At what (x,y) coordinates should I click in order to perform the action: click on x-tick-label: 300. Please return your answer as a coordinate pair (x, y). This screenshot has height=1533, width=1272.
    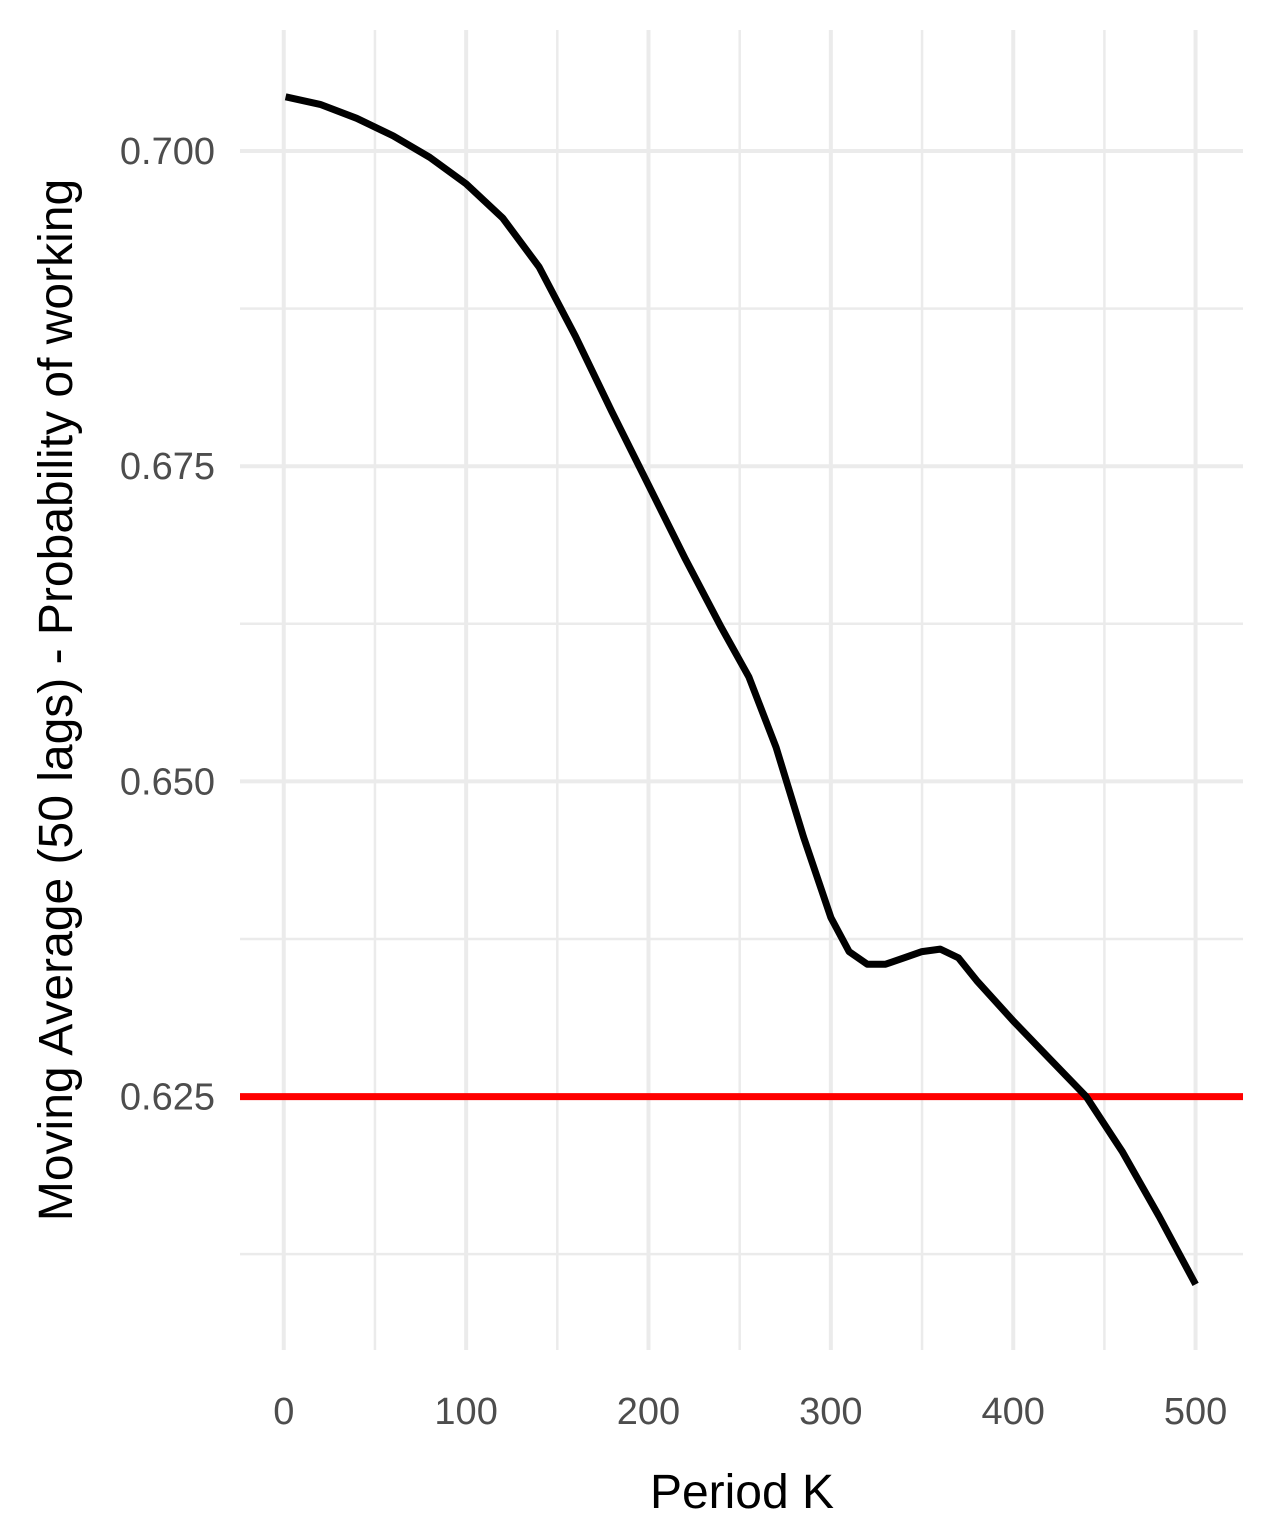
    Looking at the image, I should click on (830, 1412).